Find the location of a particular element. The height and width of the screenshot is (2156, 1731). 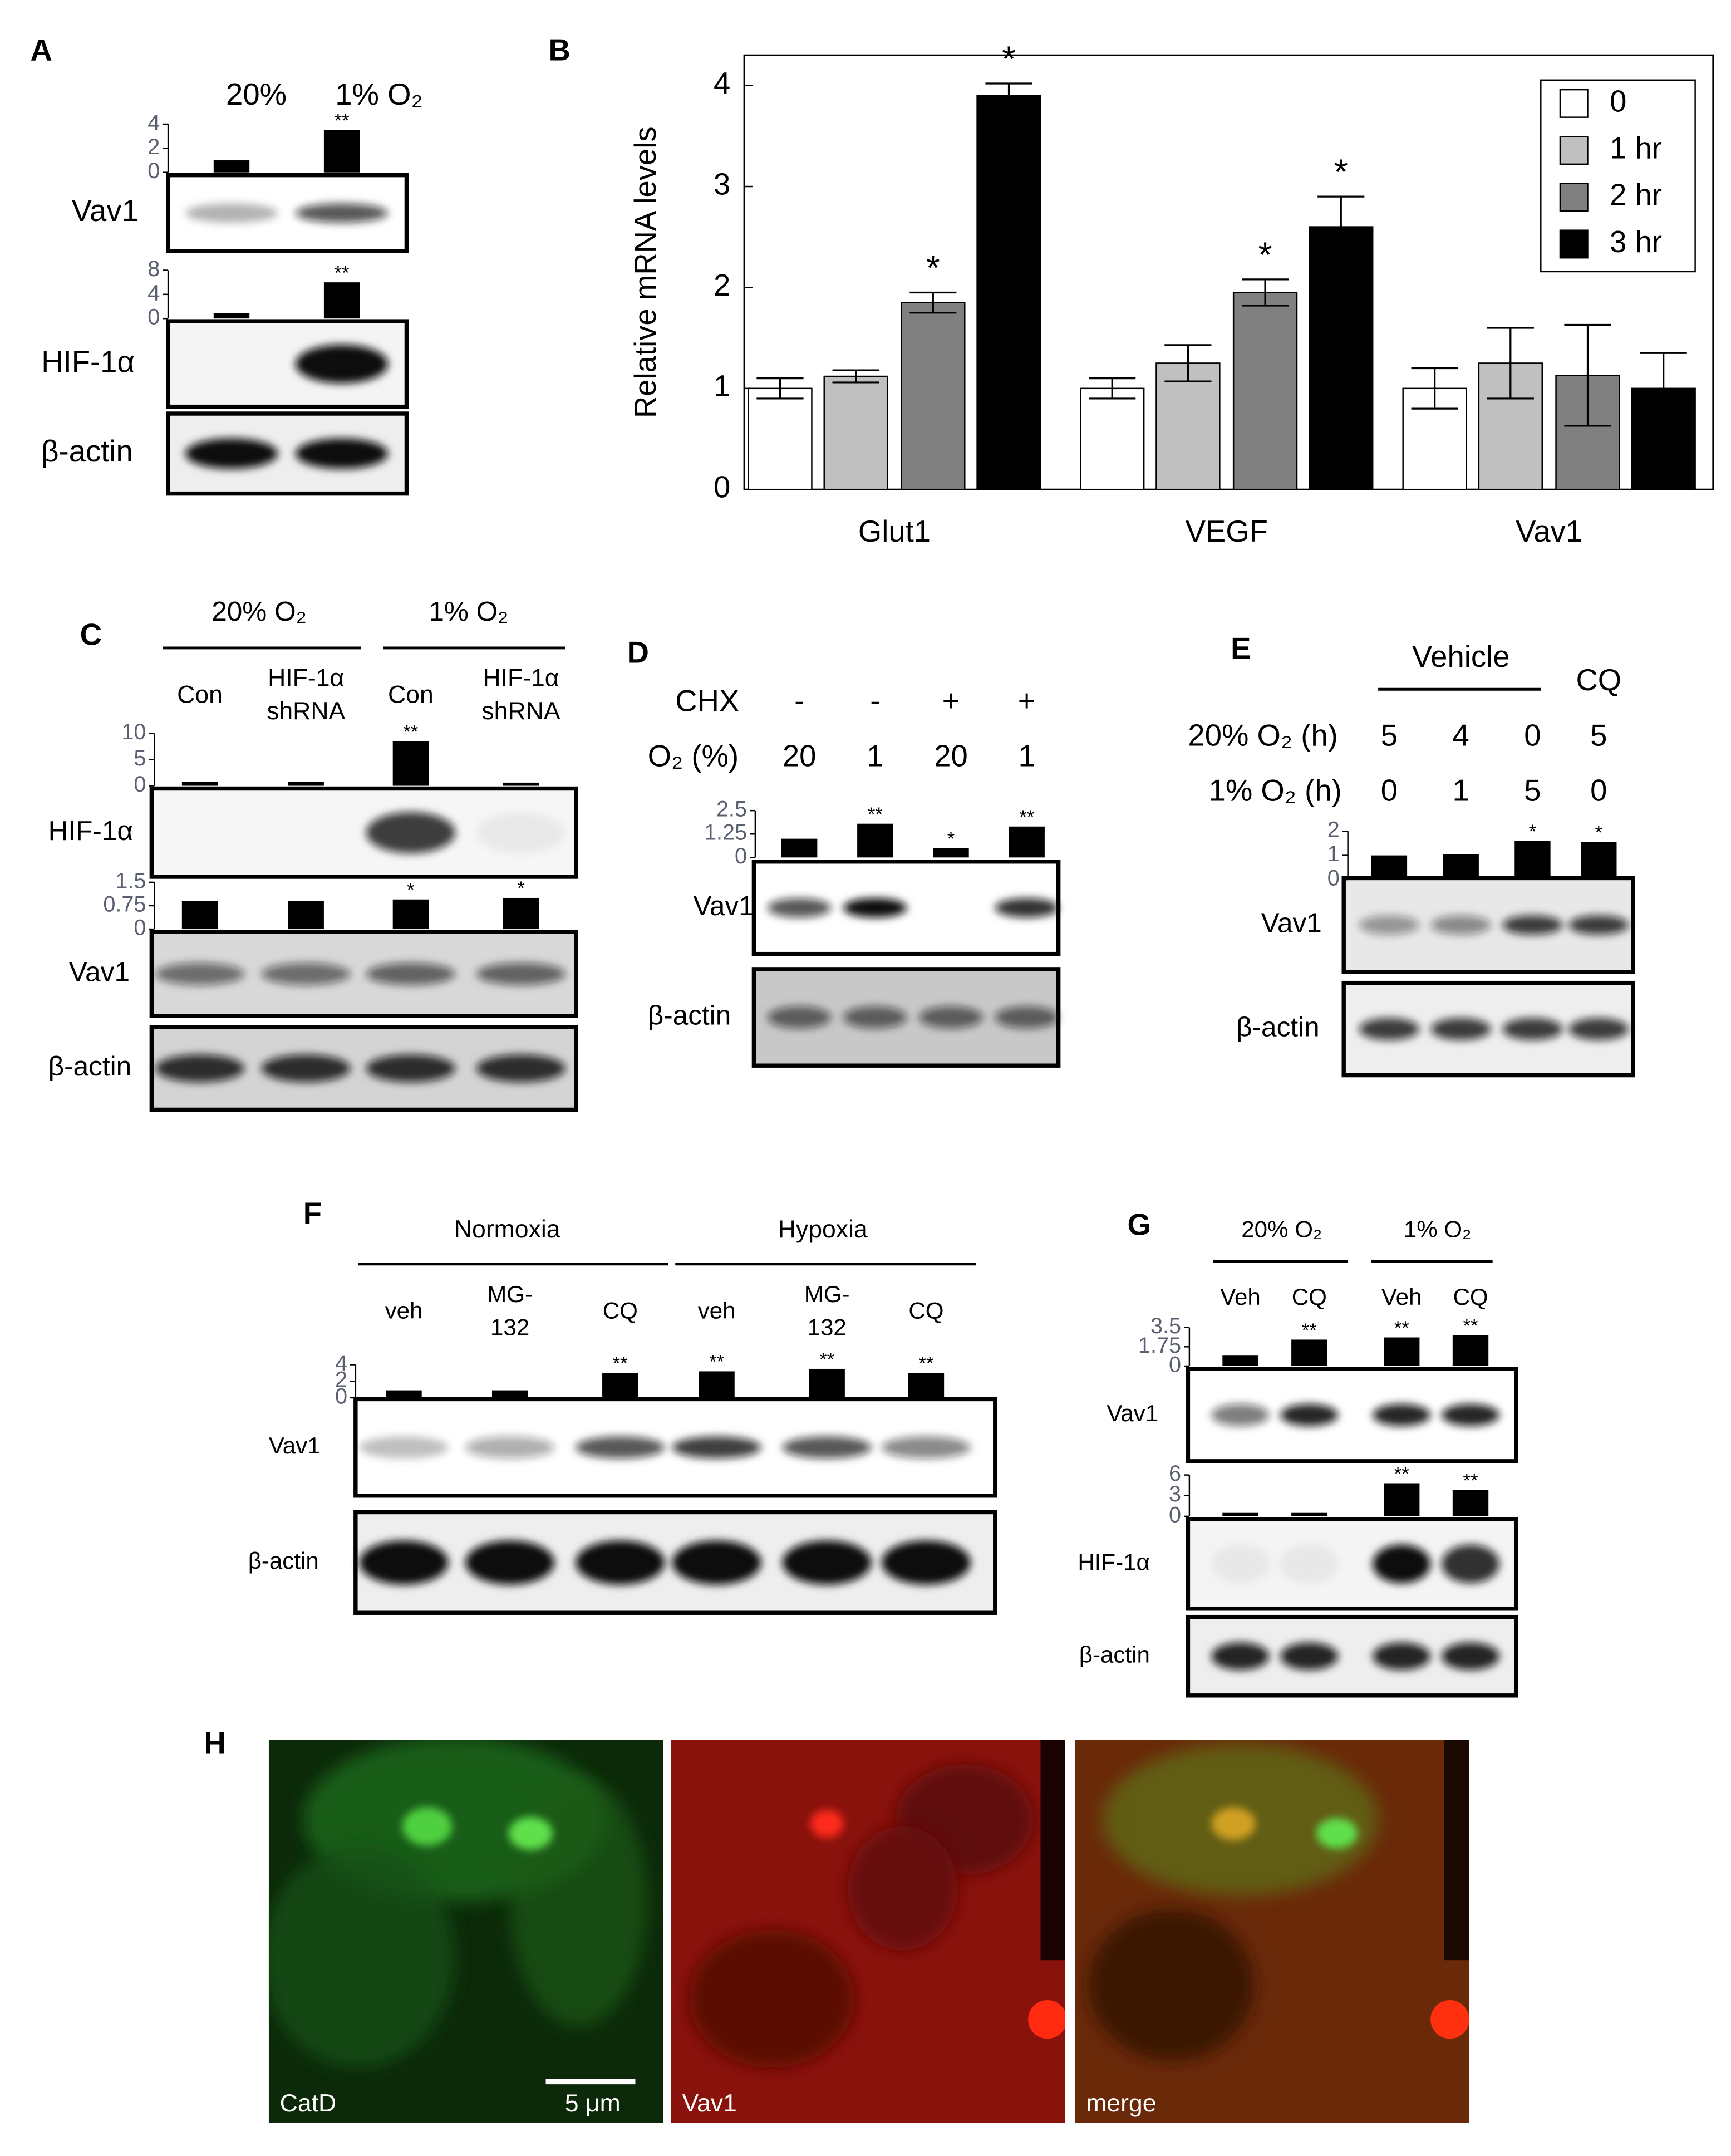

y-tick-label: 4 is located at coordinates (341, 1363).